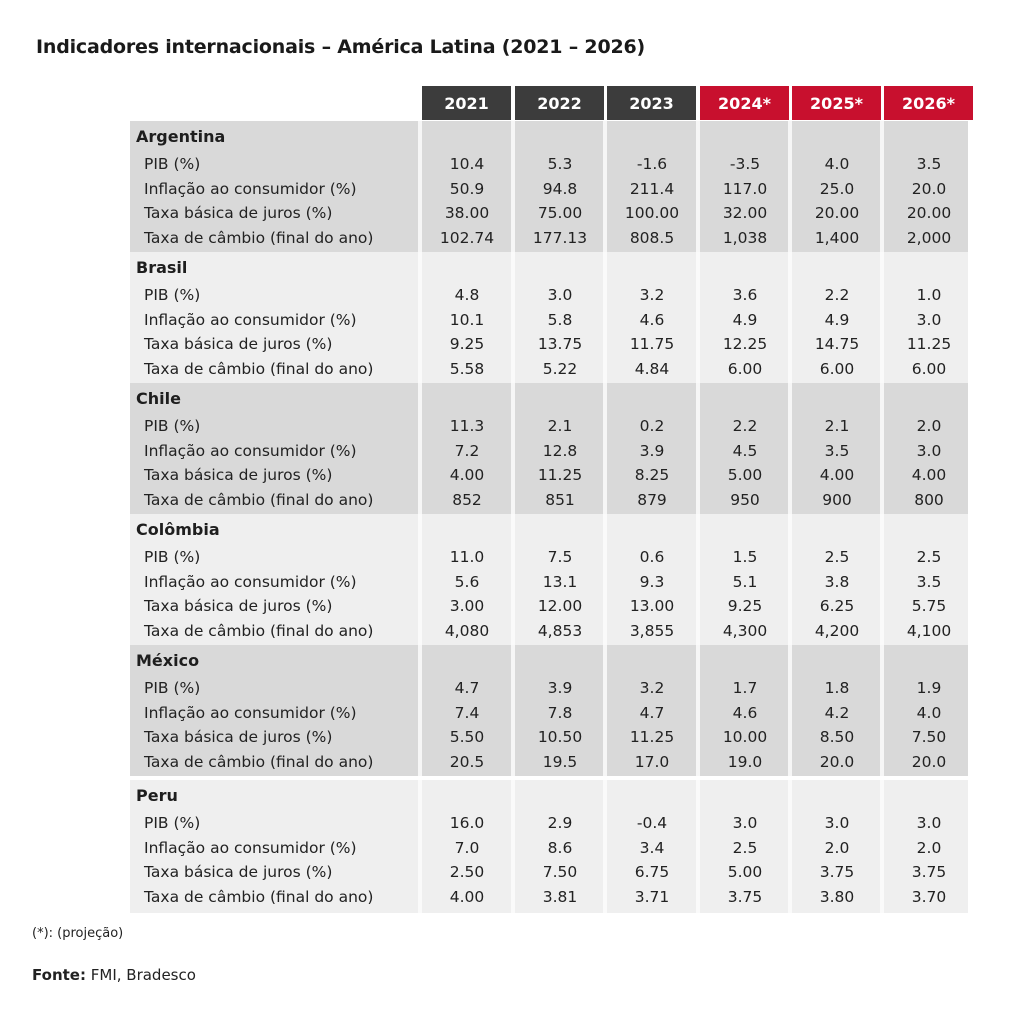  What do you see at coordinates (652, 475) in the screenshot?
I see `value-cell: 8.25` at bounding box center [652, 475].